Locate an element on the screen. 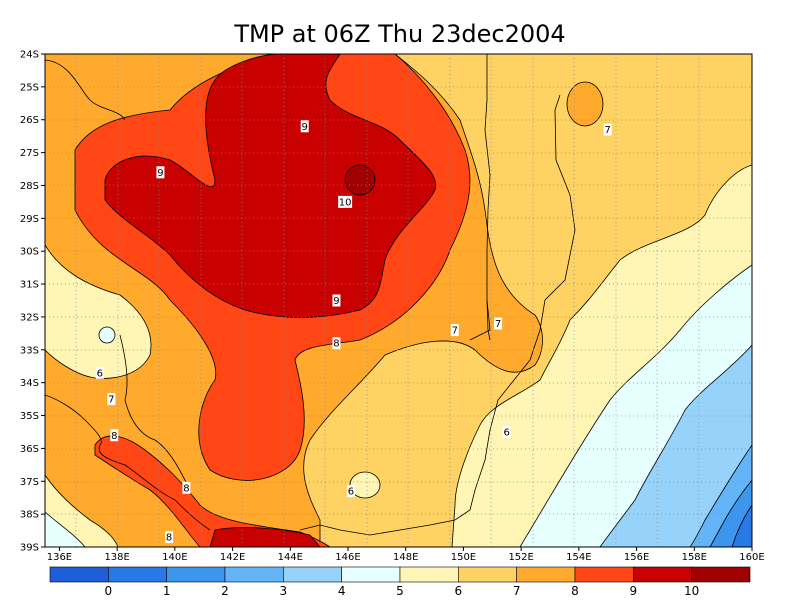 This screenshot has height=600, width=800. band-8-ne-blob is located at coordinates (585, 104).